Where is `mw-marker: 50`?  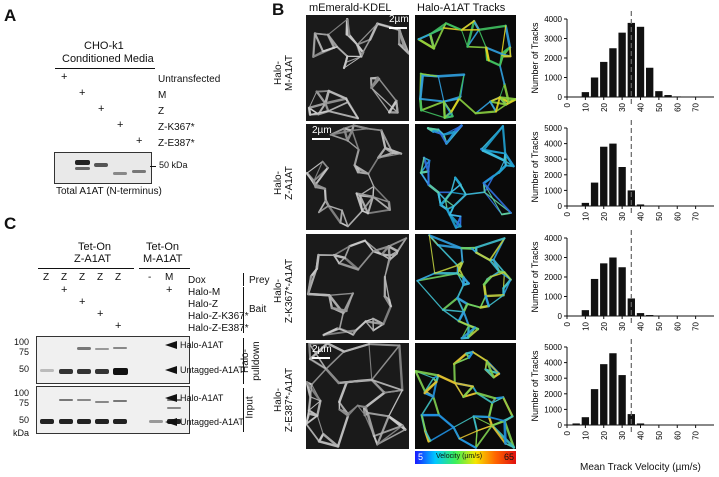 mw-marker: 50 is located at coordinates (24, 369).